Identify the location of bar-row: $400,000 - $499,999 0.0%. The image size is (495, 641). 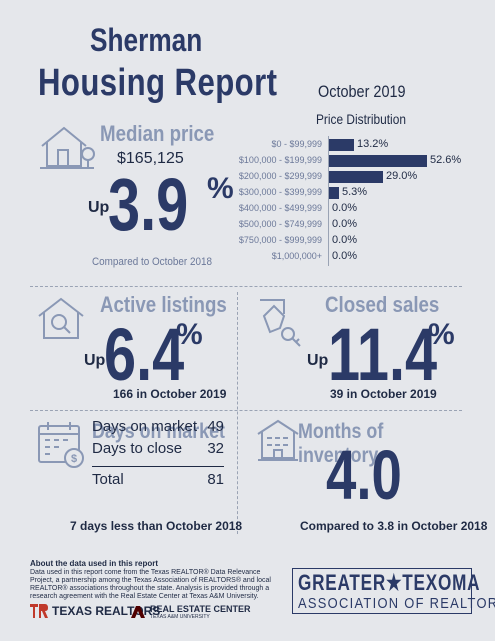
(355, 209).